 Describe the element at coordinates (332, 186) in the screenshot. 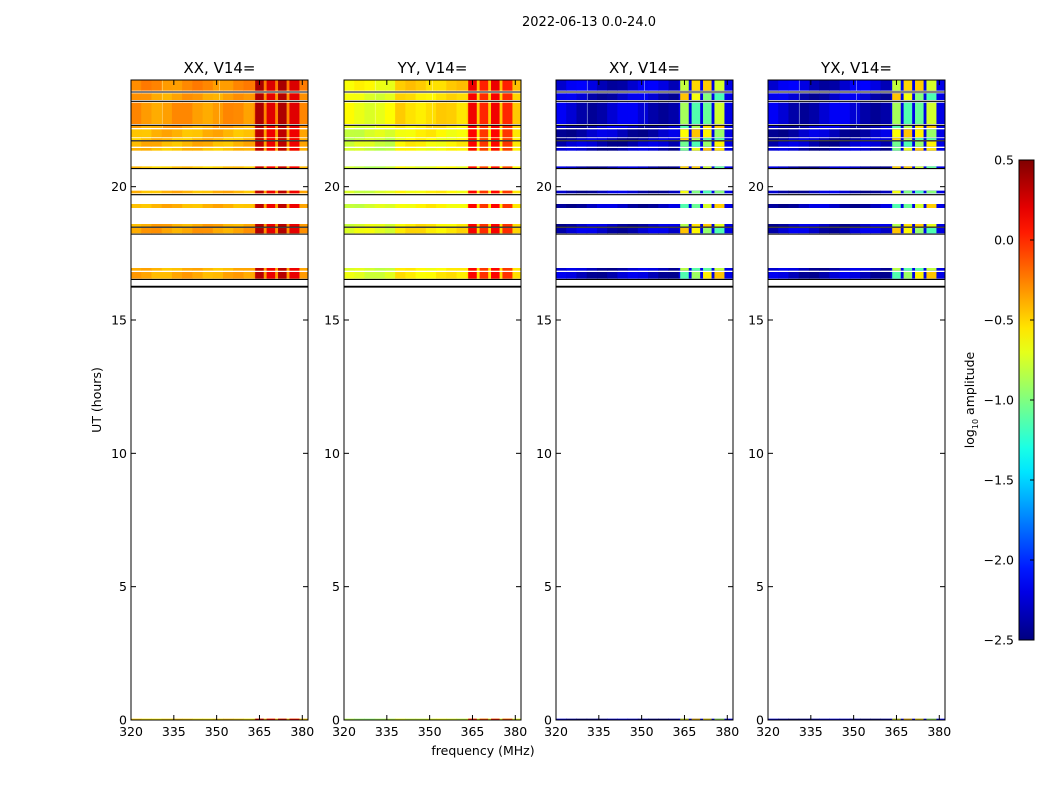

I see `y-tick-label: 20` at that location.